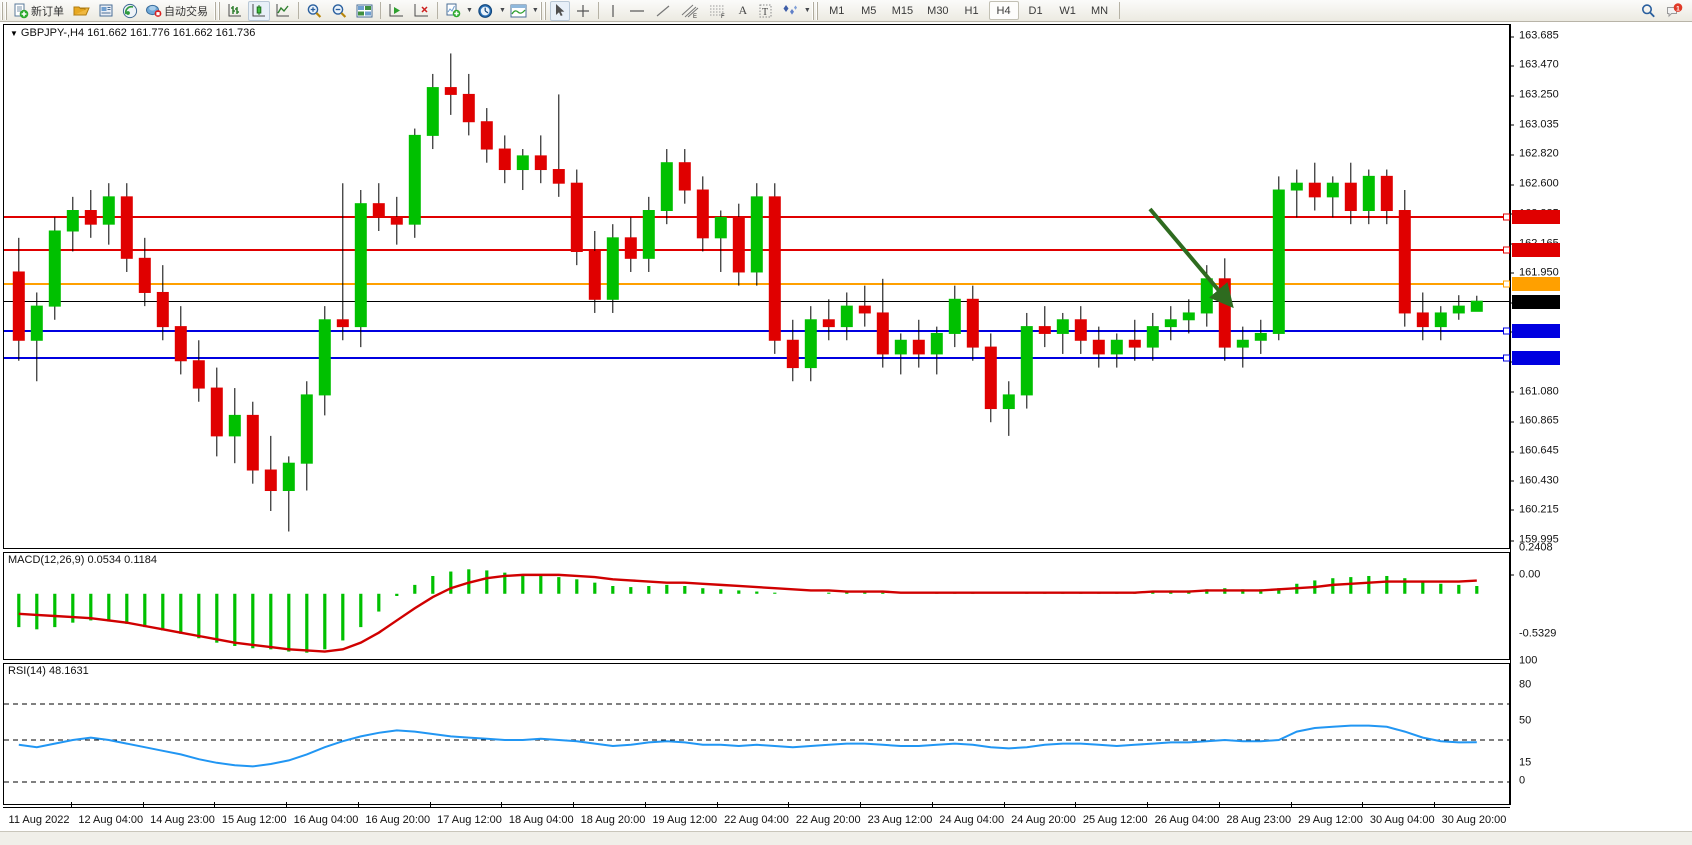 The image size is (1692, 845). I want to click on equidistant-channel-icon: E, so click(690, 11).